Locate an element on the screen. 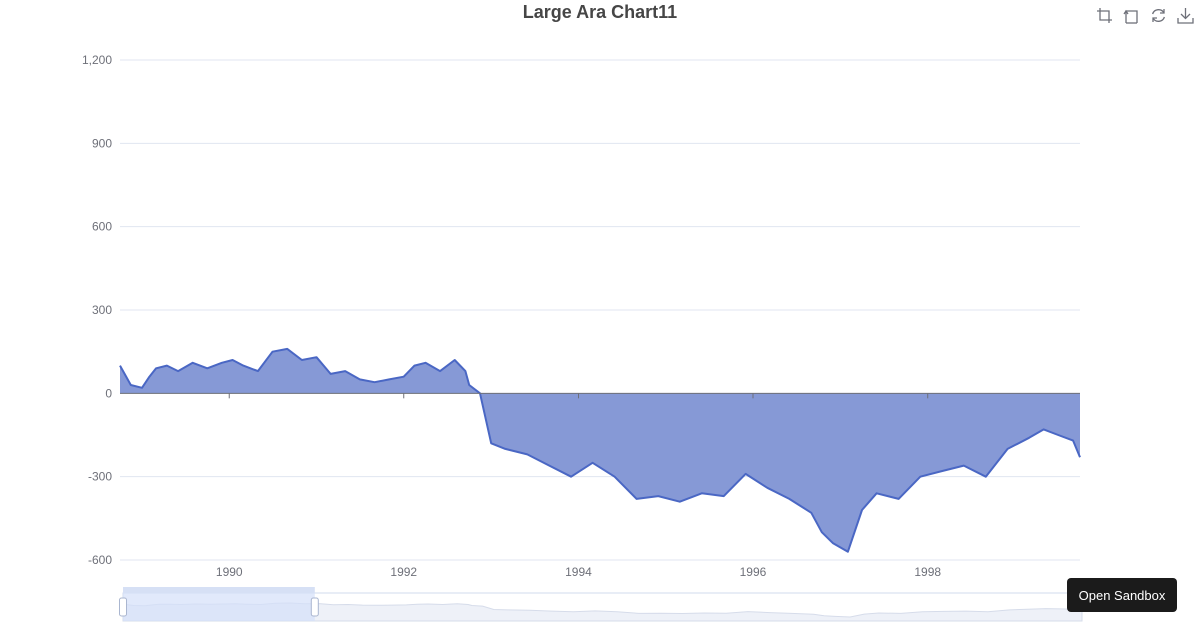 Image resolution: width=1200 pixels, height=630 pixels. y-axis: -600 -300 0 300 600 900 1,200 is located at coordinates (97, 310).